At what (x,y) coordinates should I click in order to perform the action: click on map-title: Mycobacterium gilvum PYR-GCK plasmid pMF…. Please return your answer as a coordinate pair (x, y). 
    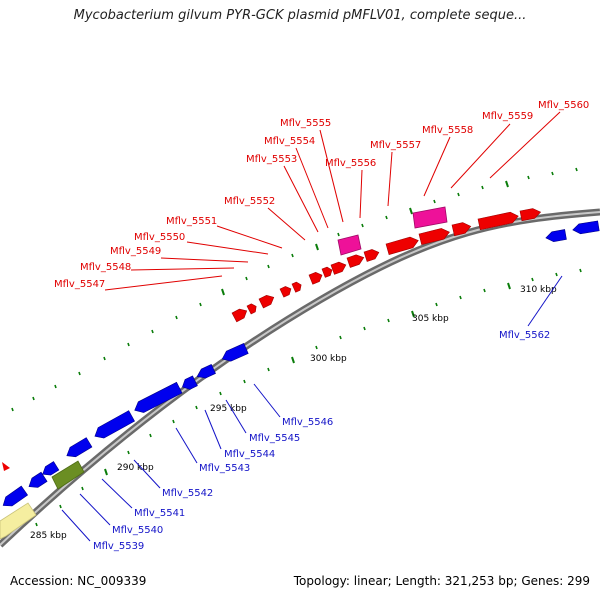
    Looking at the image, I should click on (300, 15).